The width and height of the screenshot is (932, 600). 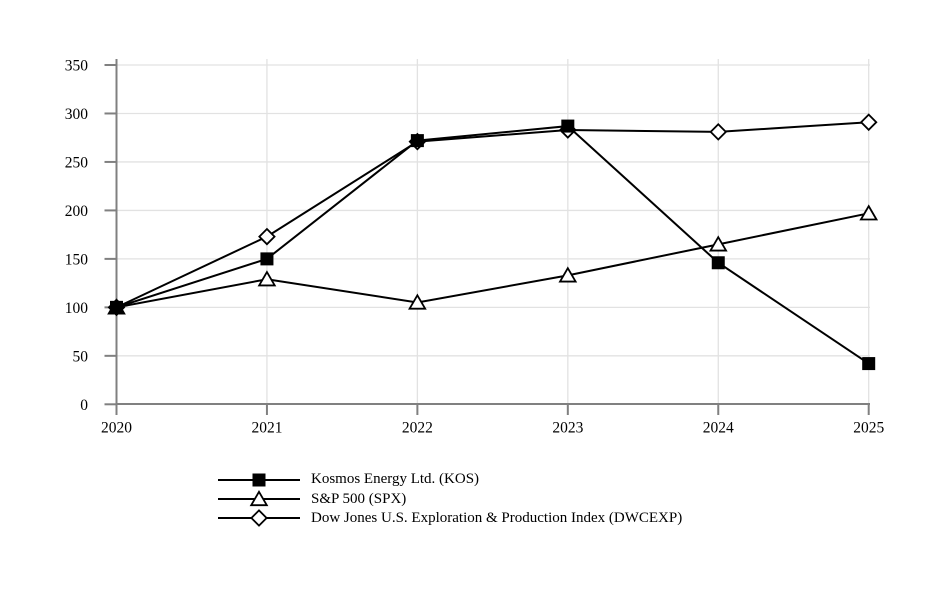 I want to click on x-axis-tick-label: 2023, so click(x=567, y=428).